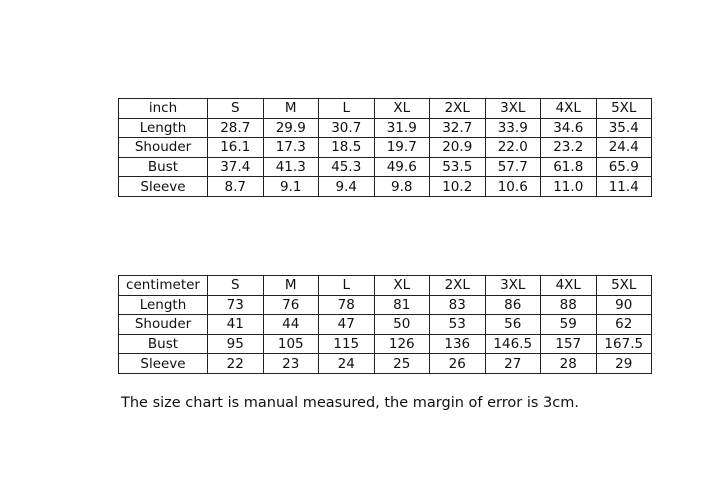 The height and width of the screenshot is (493, 720). Describe the element at coordinates (457, 186) in the screenshot. I see `measurement-cell: 10.2` at that location.